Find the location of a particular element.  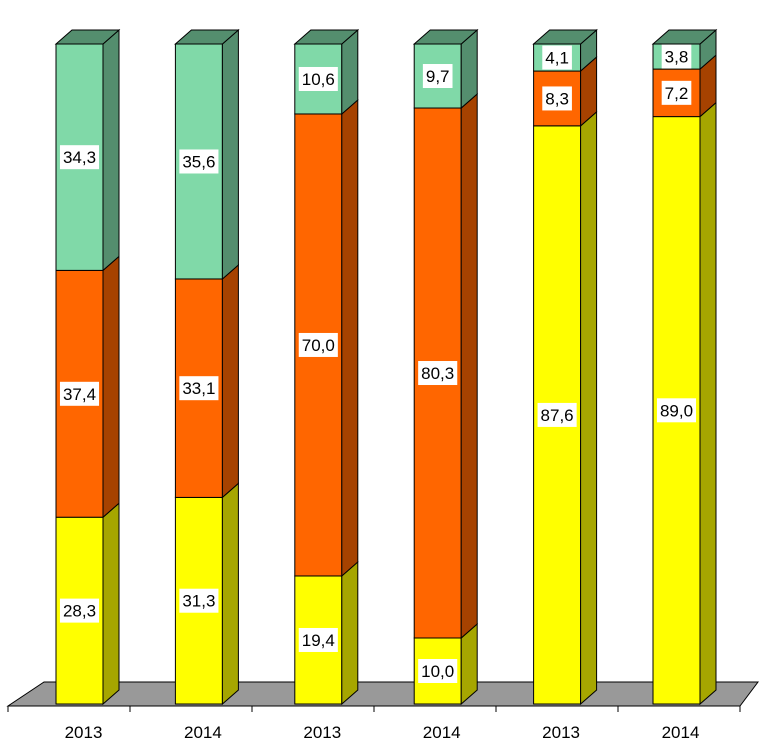

data-label-text: 10,6 is located at coordinates (318, 79).